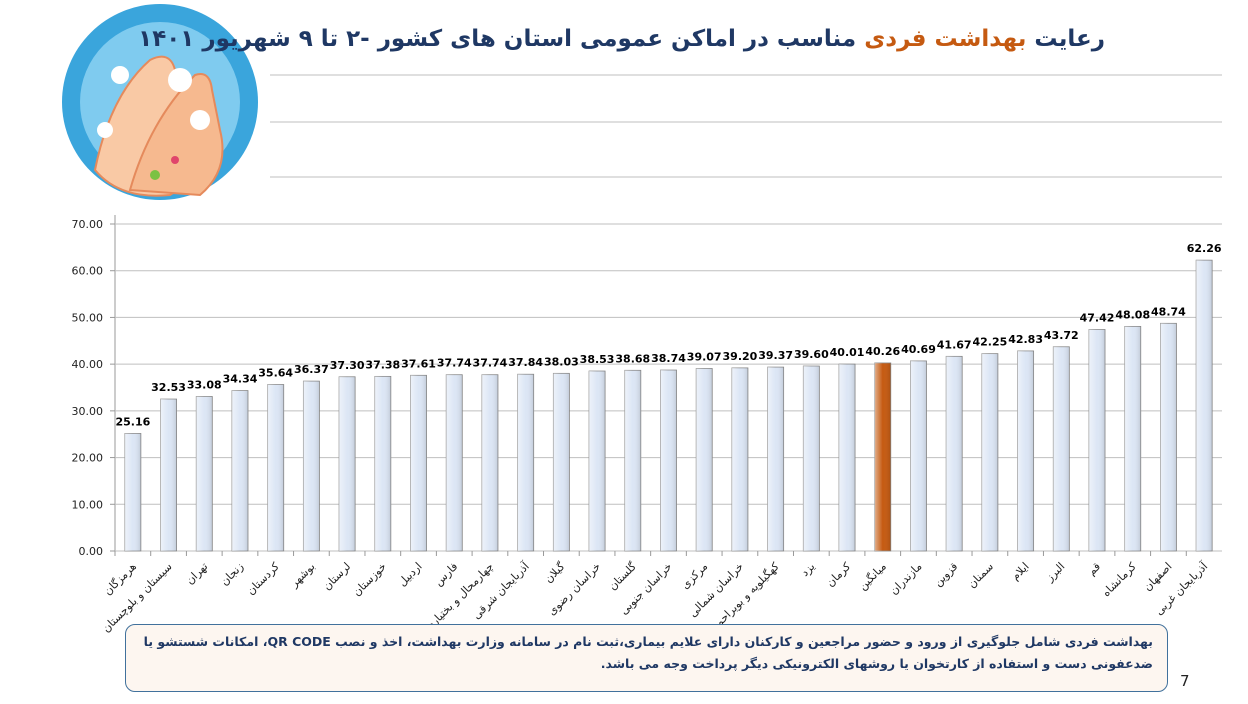  Describe the element at coordinates (204, 384) in the screenshot. I see `value-label: 33.08` at that location.